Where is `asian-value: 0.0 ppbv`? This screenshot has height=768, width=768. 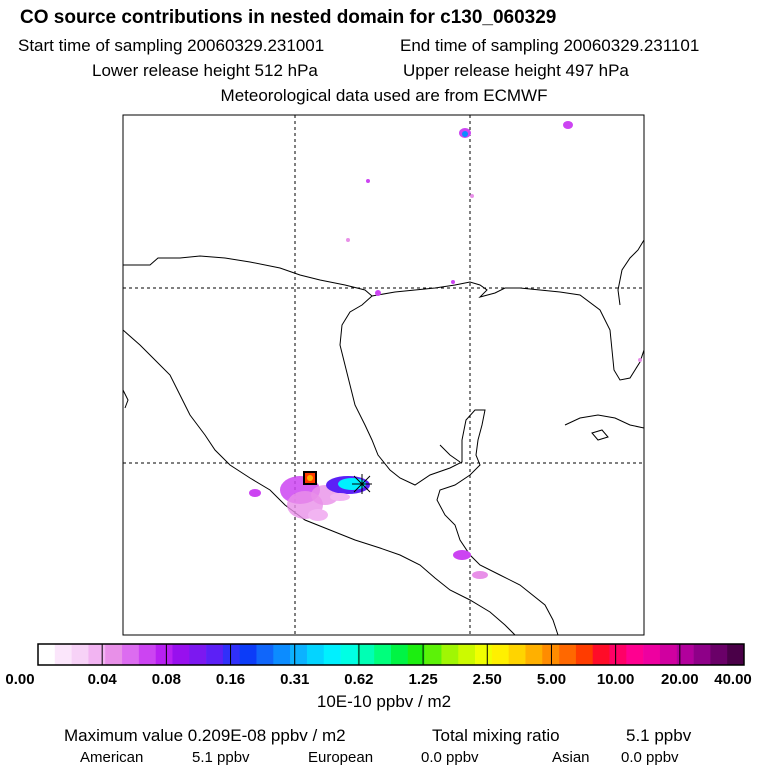
asian-value: 0.0 ppbv is located at coordinates (650, 757).